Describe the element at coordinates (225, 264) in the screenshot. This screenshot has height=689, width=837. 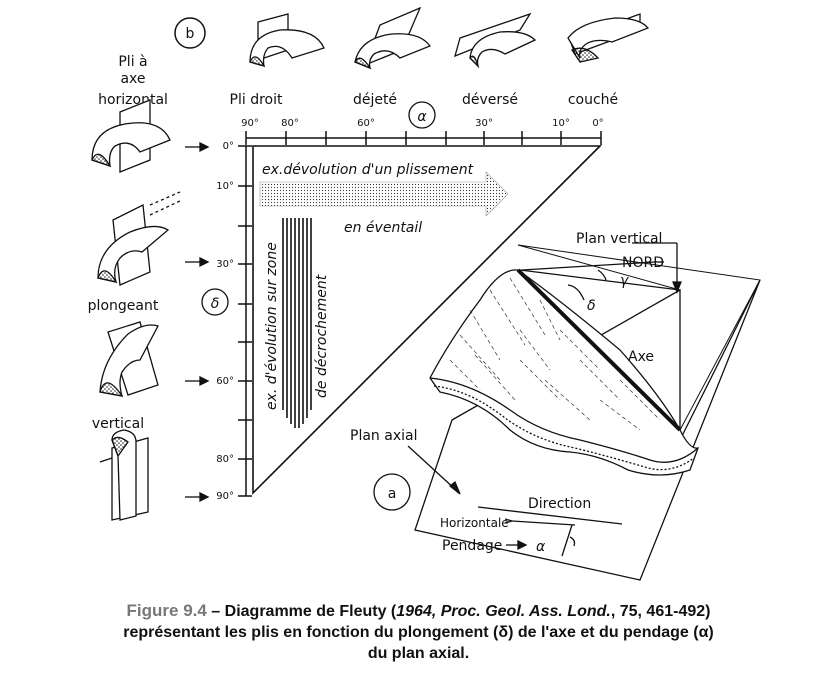
I see `left-tick-30: 30°` at that location.